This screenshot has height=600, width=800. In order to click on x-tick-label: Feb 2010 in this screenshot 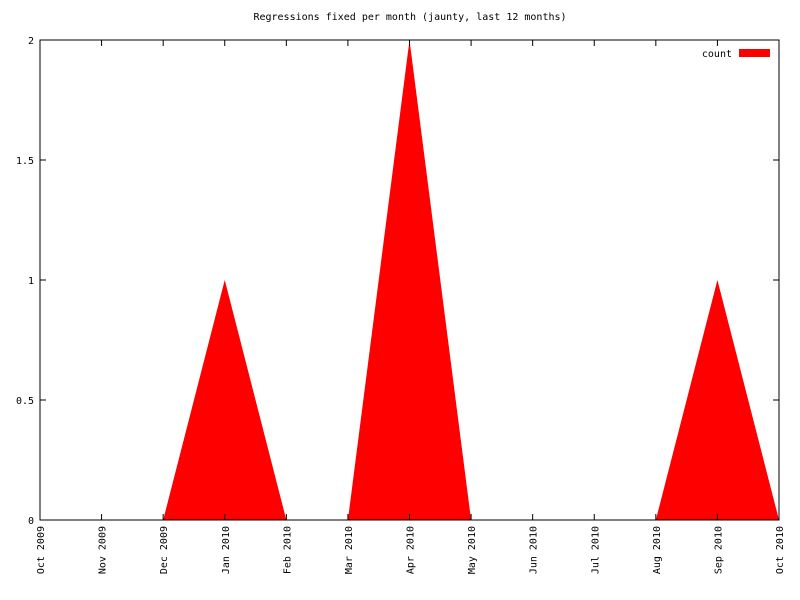, I will do `click(287, 550)`.